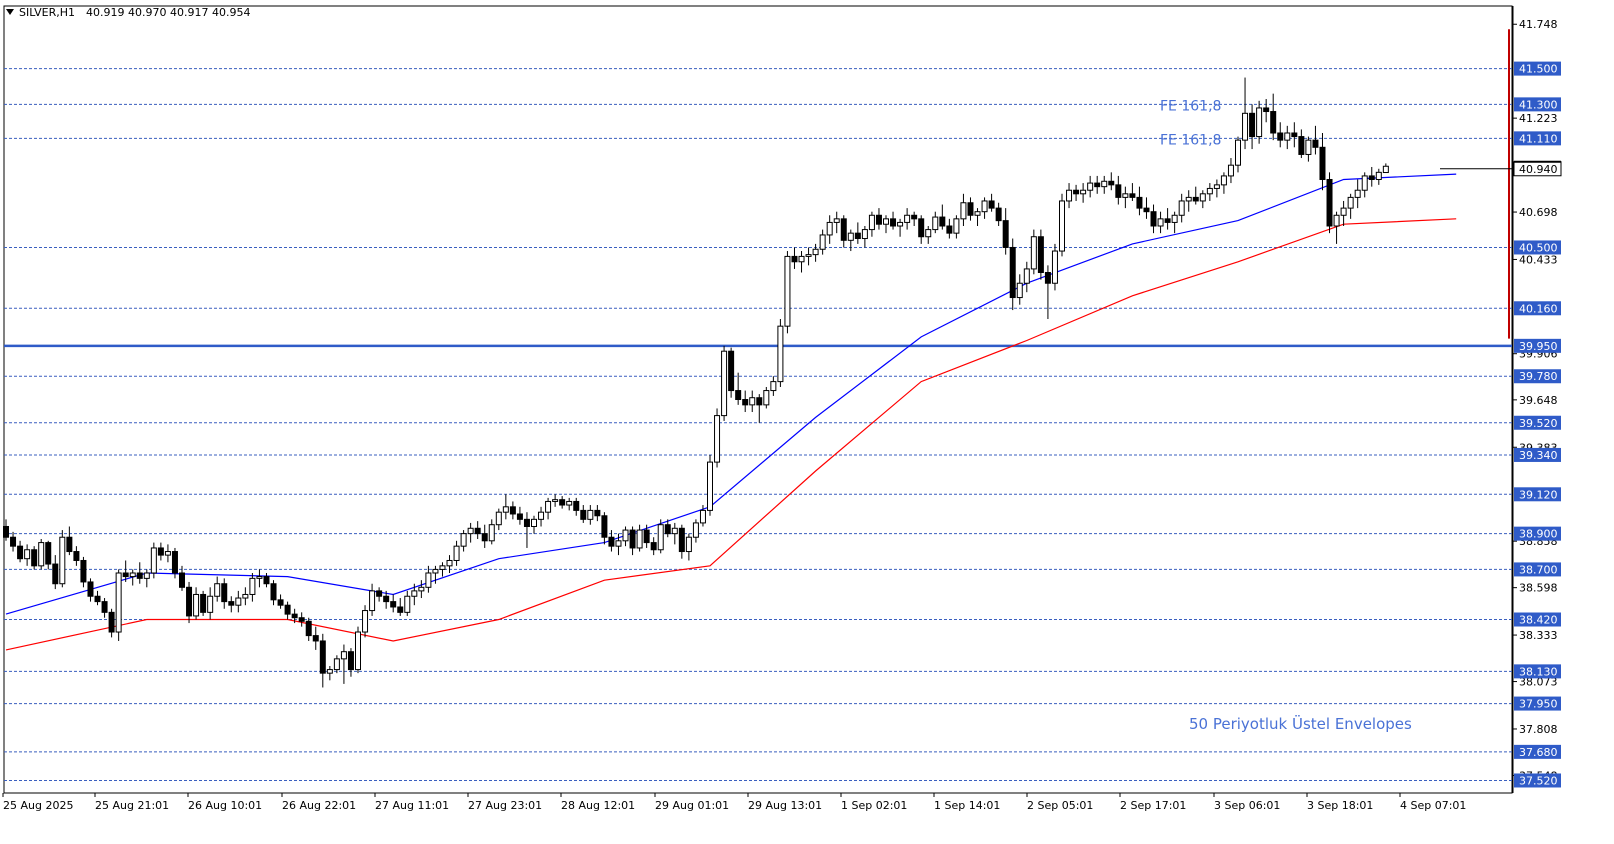  What do you see at coordinates (1153, 805) in the screenshot?
I see `time-tick-label: 2 Sep 17:01` at bounding box center [1153, 805].